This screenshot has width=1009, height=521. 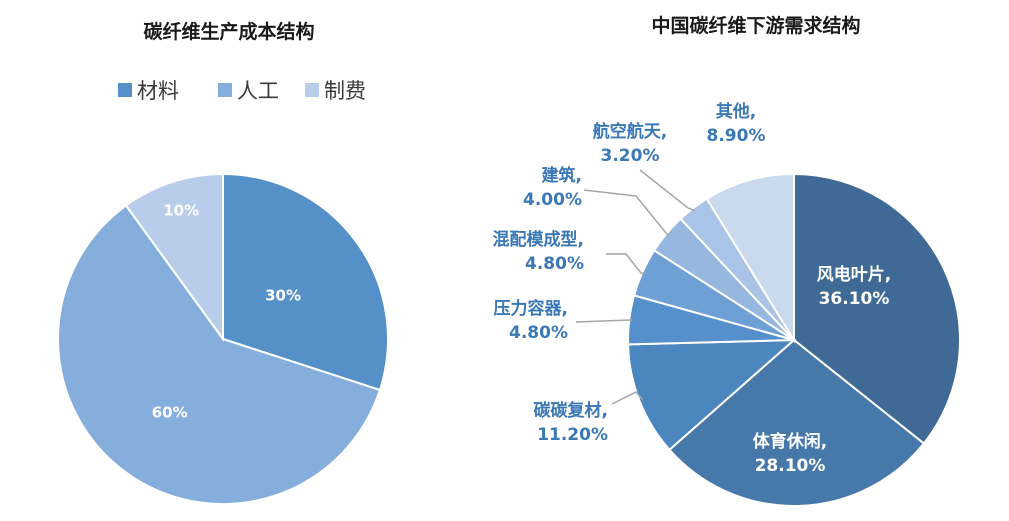 What do you see at coordinates (283, 295) in the screenshot?
I see `data-label: 30%` at bounding box center [283, 295].